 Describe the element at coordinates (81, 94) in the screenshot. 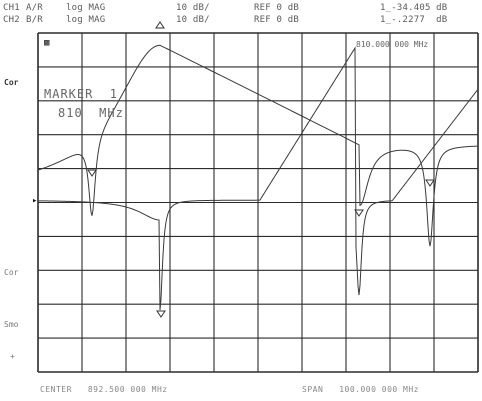

I see `marker-title: MARKER 1` at that location.